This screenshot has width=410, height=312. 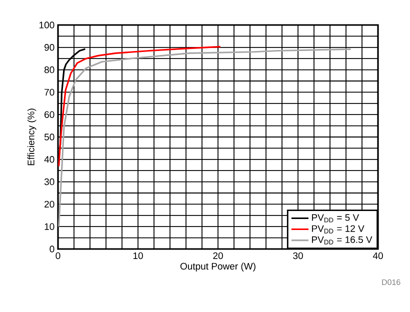 I want to click on legend-label: PV$_{DD}$ = 16.5 V, so click(x=342, y=240).